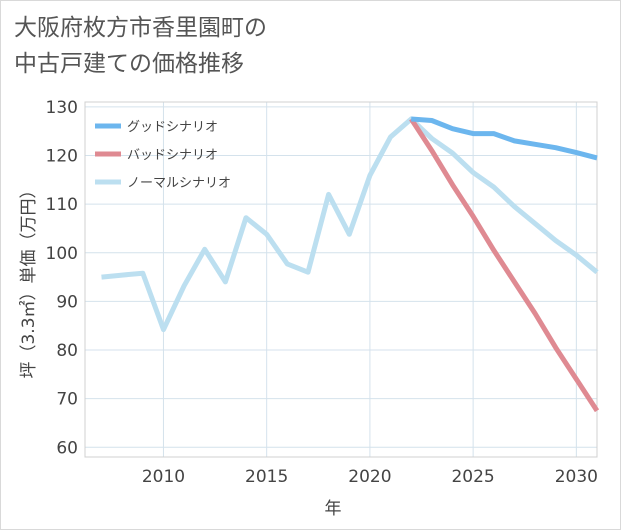  Describe the element at coordinates (140, 46) in the screenshot. I see `chart-title: 大阪府枚方市香里園町の 中古戸建ての価格推移` at that location.